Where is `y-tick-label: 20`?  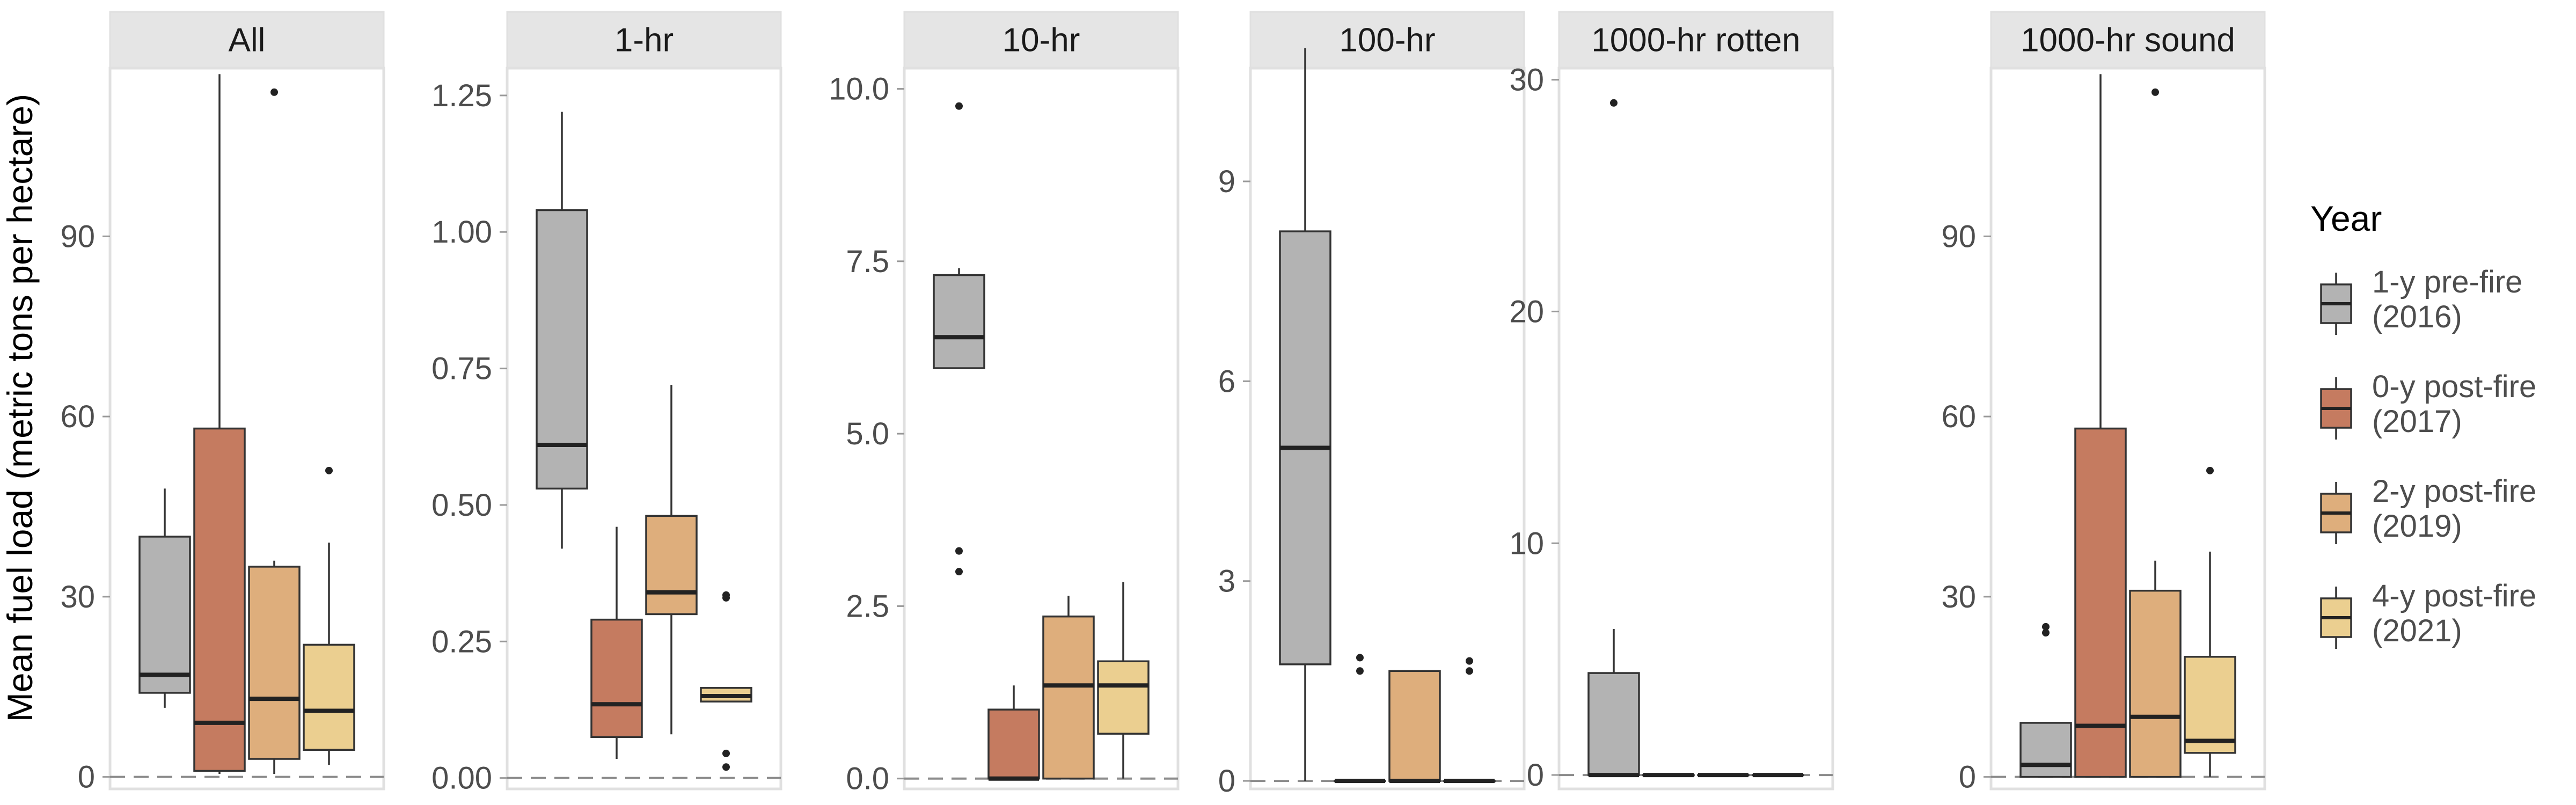 y-tick-label: 20 is located at coordinates (1526, 311).